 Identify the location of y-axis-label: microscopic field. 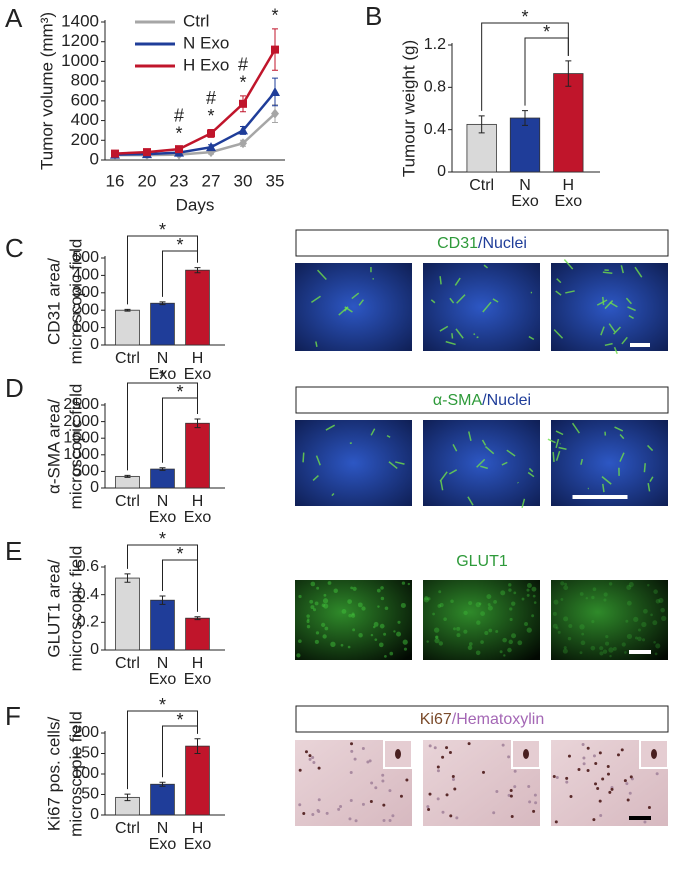
(75, 609).